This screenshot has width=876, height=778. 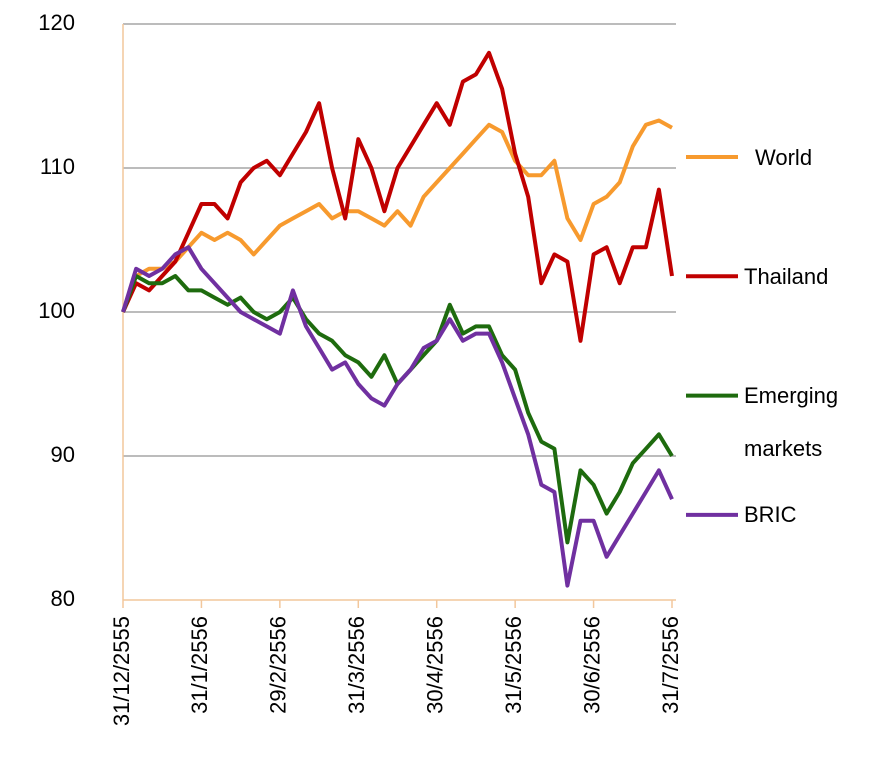 What do you see at coordinates (56, 310) in the screenshot?
I see `y-tick-label: 100` at bounding box center [56, 310].